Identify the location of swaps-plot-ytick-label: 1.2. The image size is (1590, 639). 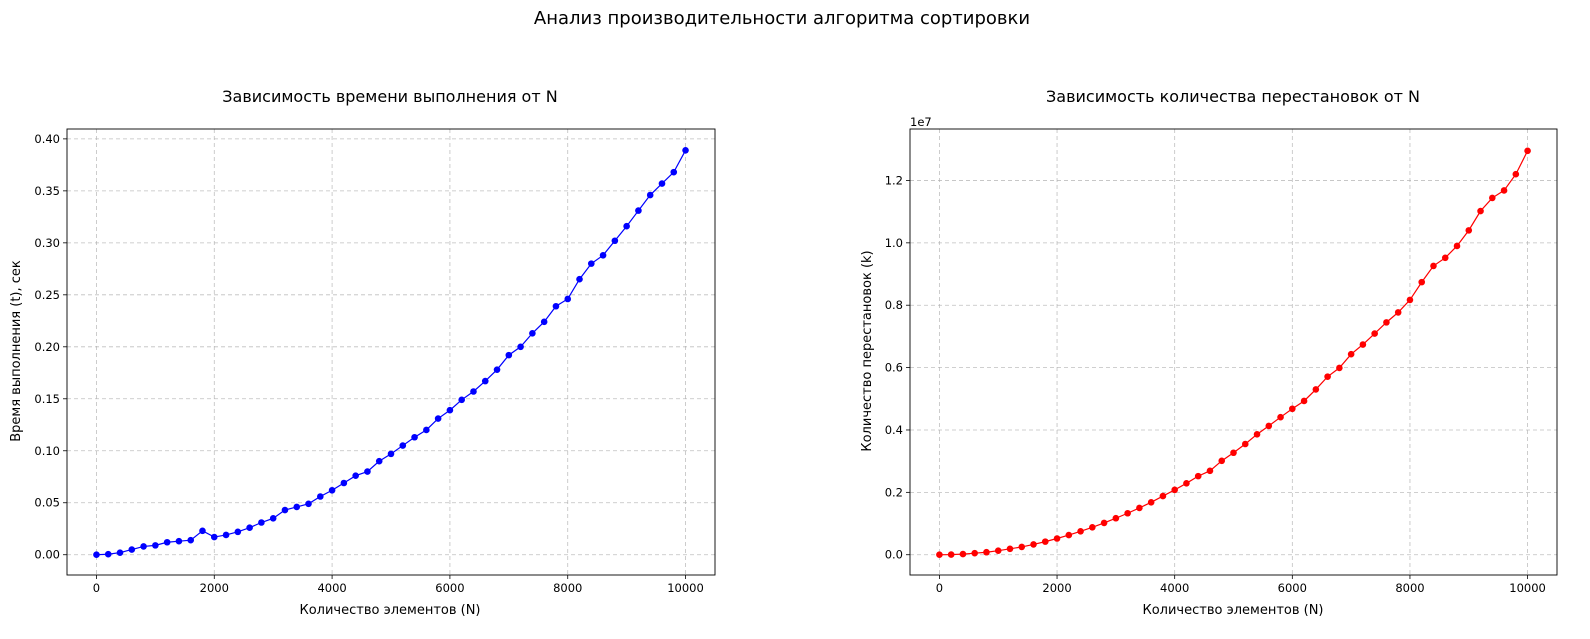
(894, 180).